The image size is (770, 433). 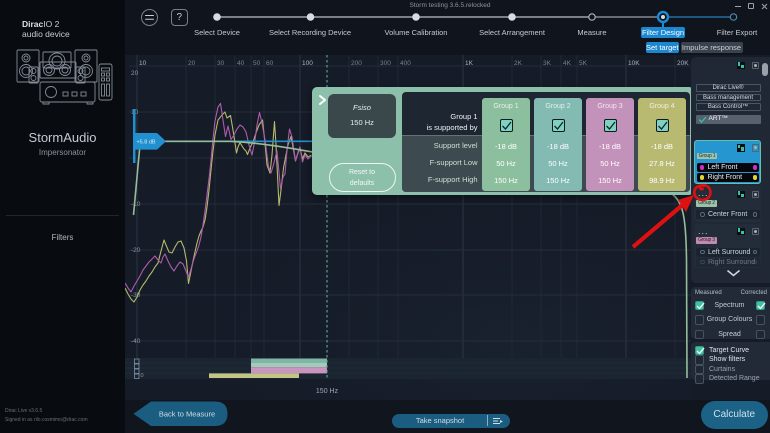 I want to click on svg-text: 40, so click(x=241, y=63).